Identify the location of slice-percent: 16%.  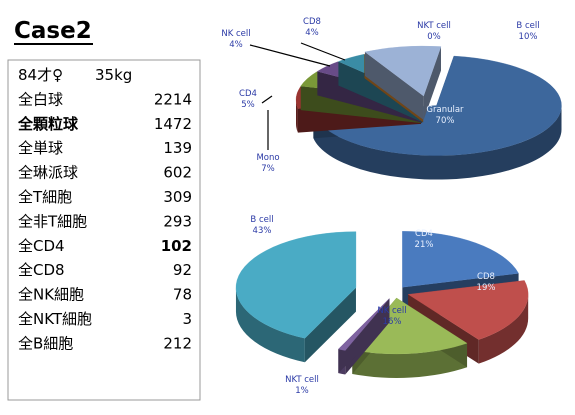
(392, 322).